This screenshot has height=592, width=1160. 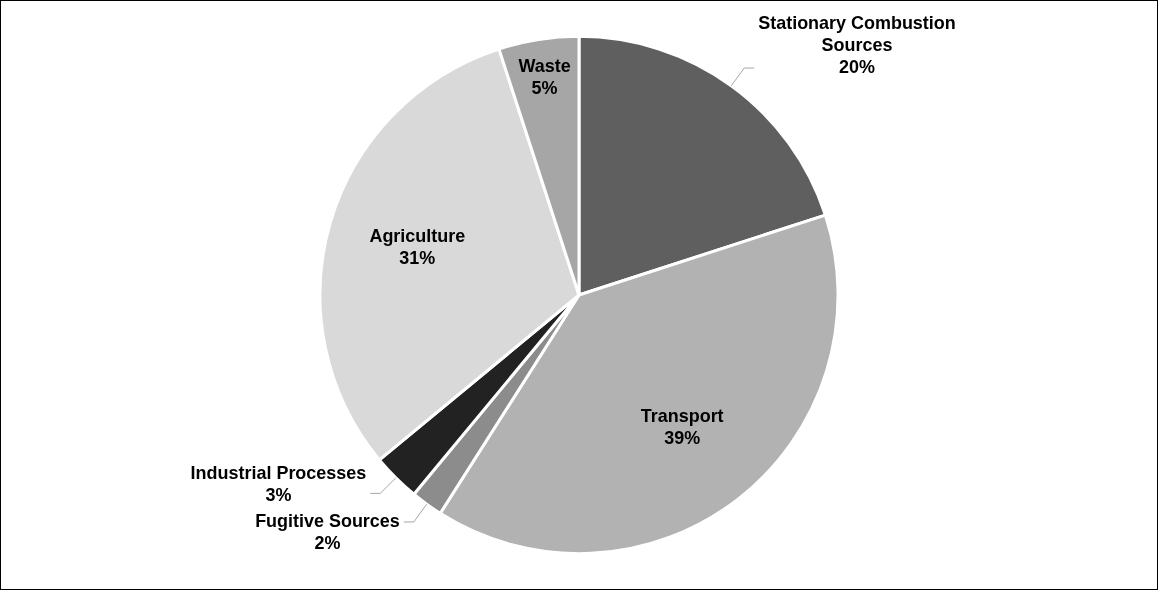 What do you see at coordinates (327, 542) in the screenshot?
I see `data-label: 2%` at bounding box center [327, 542].